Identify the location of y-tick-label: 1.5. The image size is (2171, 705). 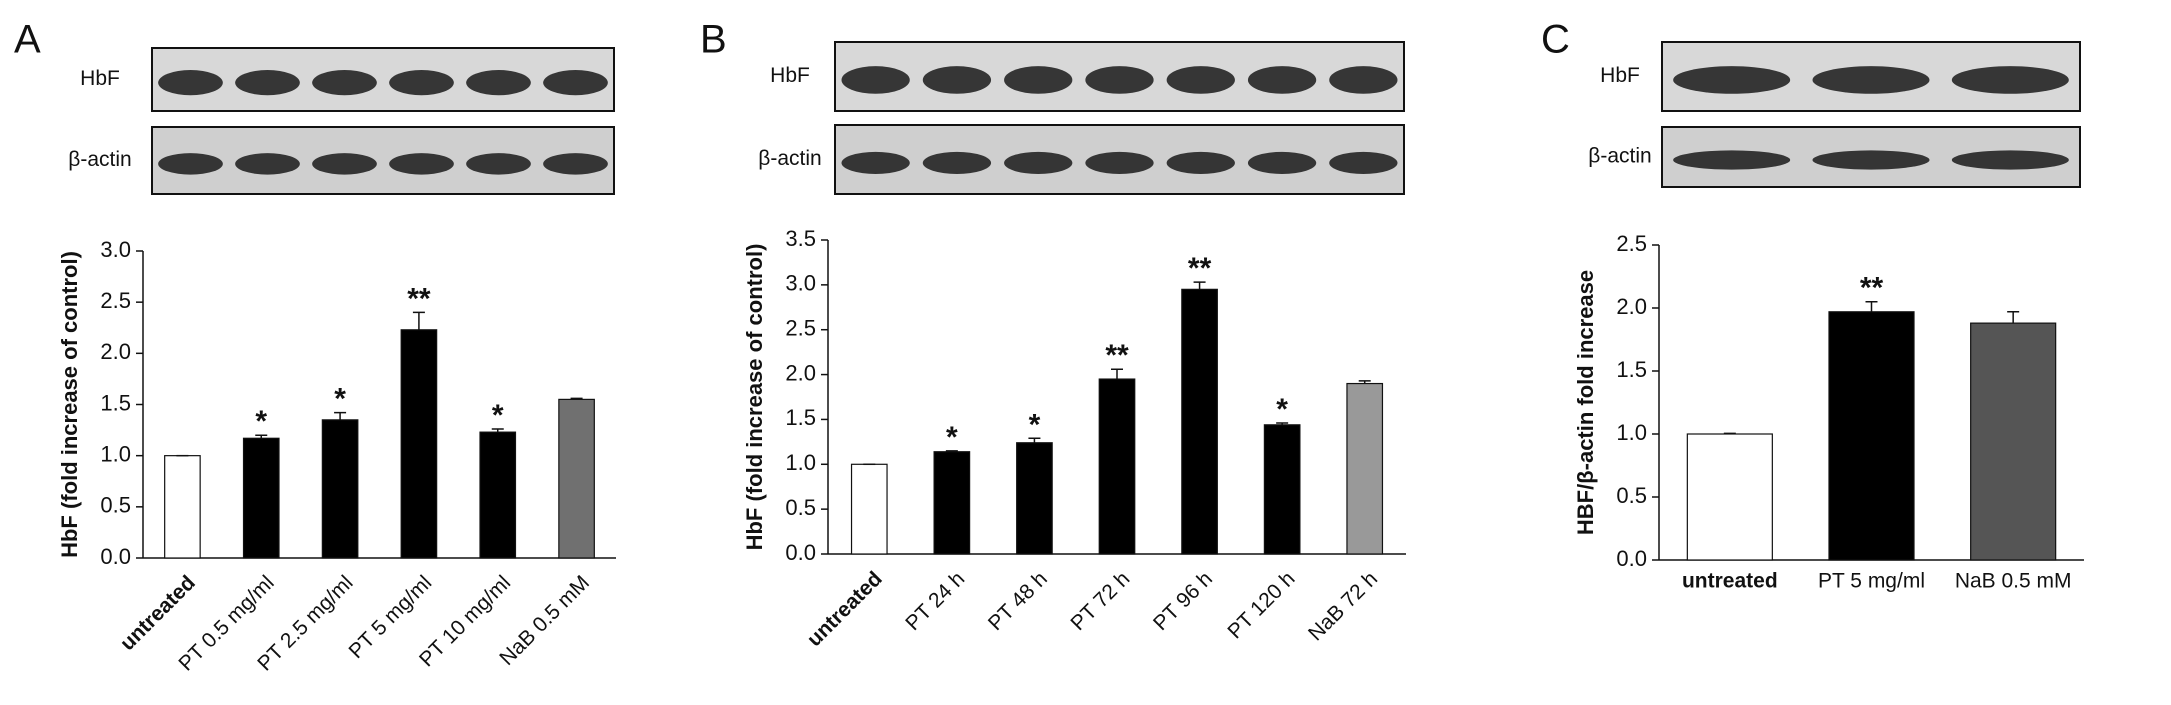
(1631, 369).